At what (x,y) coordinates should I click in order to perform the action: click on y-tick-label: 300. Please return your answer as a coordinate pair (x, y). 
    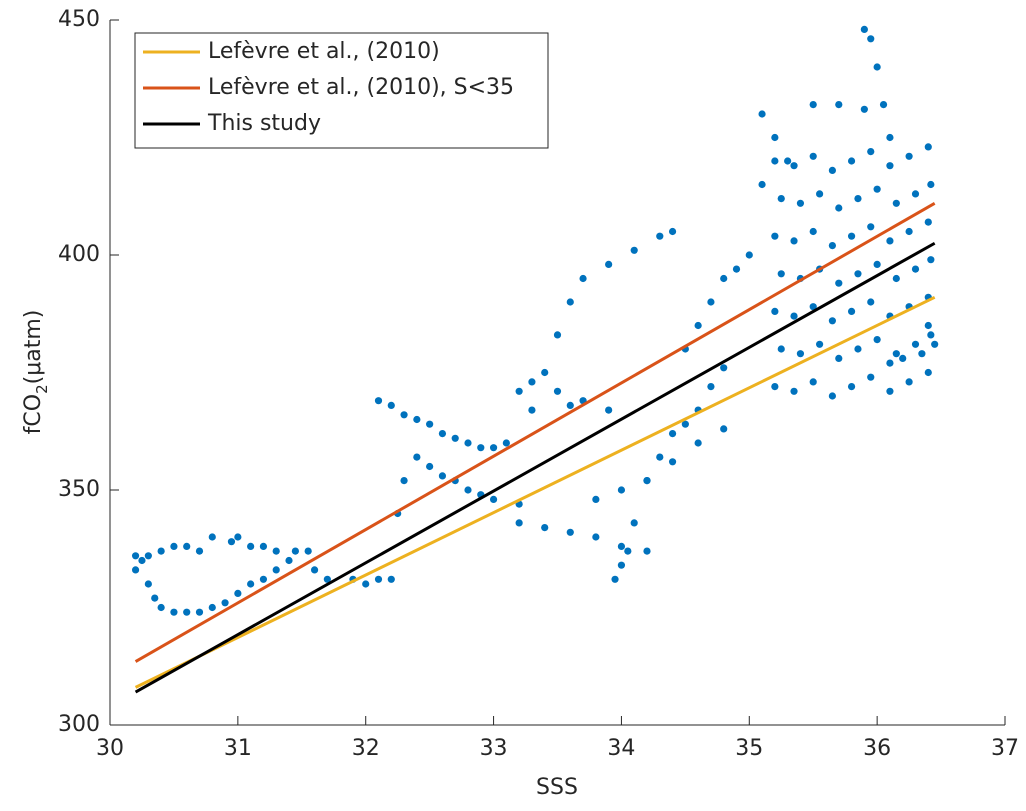
    Looking at the image, I should click on (79, 724).